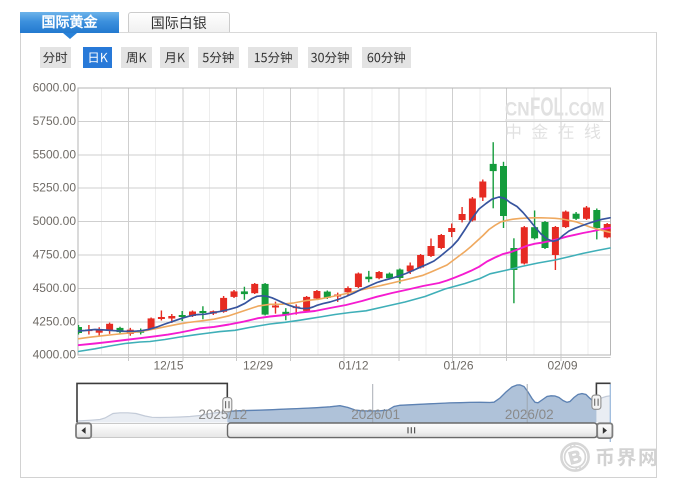 This screenshot has width=673, height=485. Describe the element at coordinates (574, 457) in the screenshot. I see `svg-text: B` at that location.